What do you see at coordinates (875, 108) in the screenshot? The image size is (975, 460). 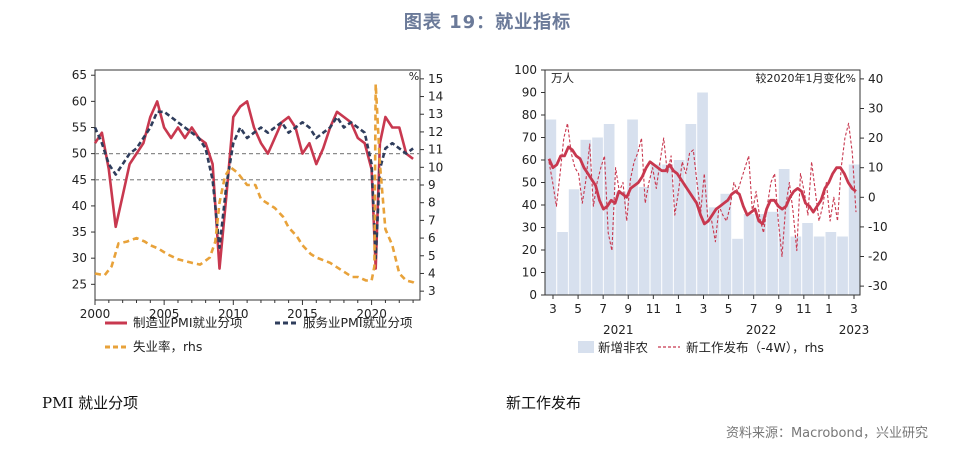 I see `y-right-tick-label: 30` at bounding box center [875, 108].